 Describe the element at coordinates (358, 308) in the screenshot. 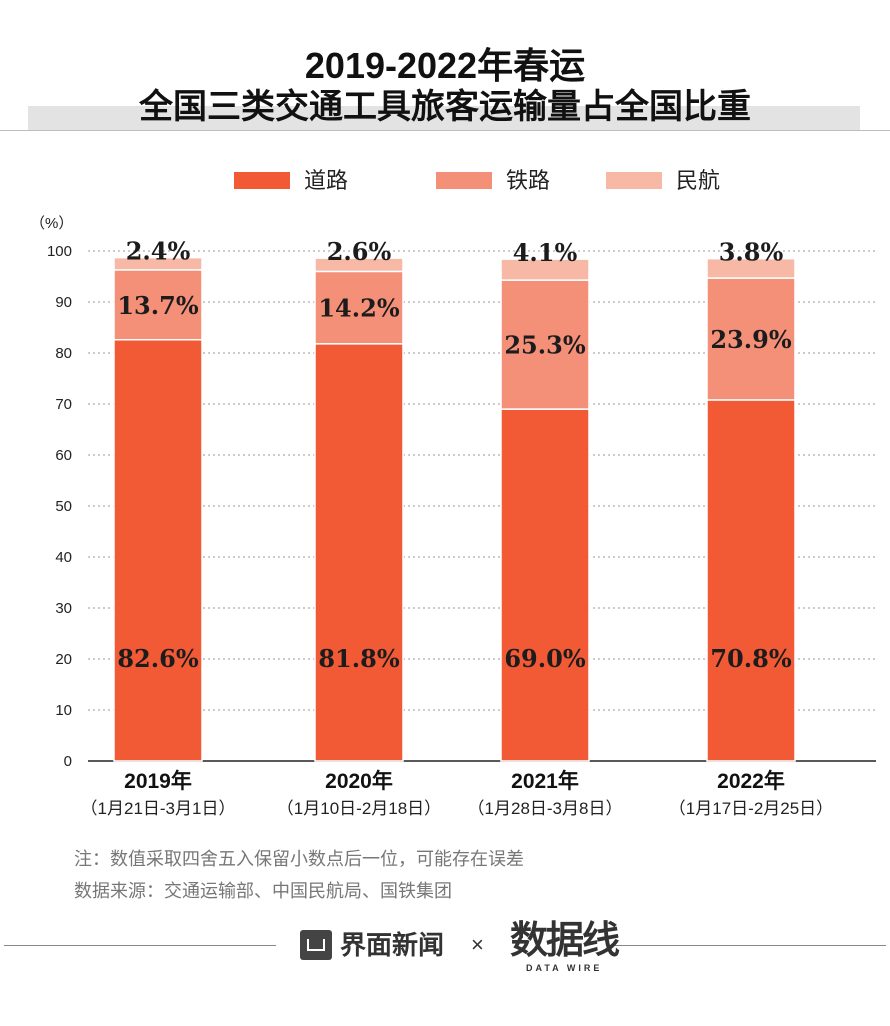

I see `data-label-2-series-2: 14.2%` at that location.